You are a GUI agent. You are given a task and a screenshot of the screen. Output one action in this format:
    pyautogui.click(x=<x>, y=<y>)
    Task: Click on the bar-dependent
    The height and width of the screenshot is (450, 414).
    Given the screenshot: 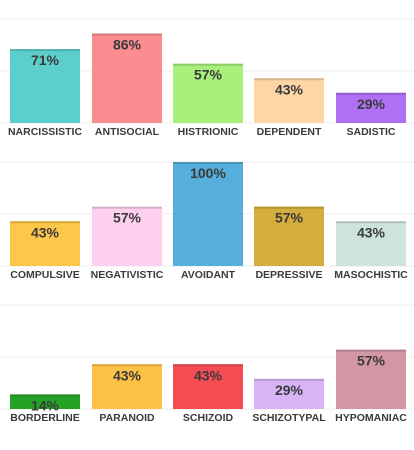 What is the action you would take?
    pyautogui.click(x=289, y=100)
    